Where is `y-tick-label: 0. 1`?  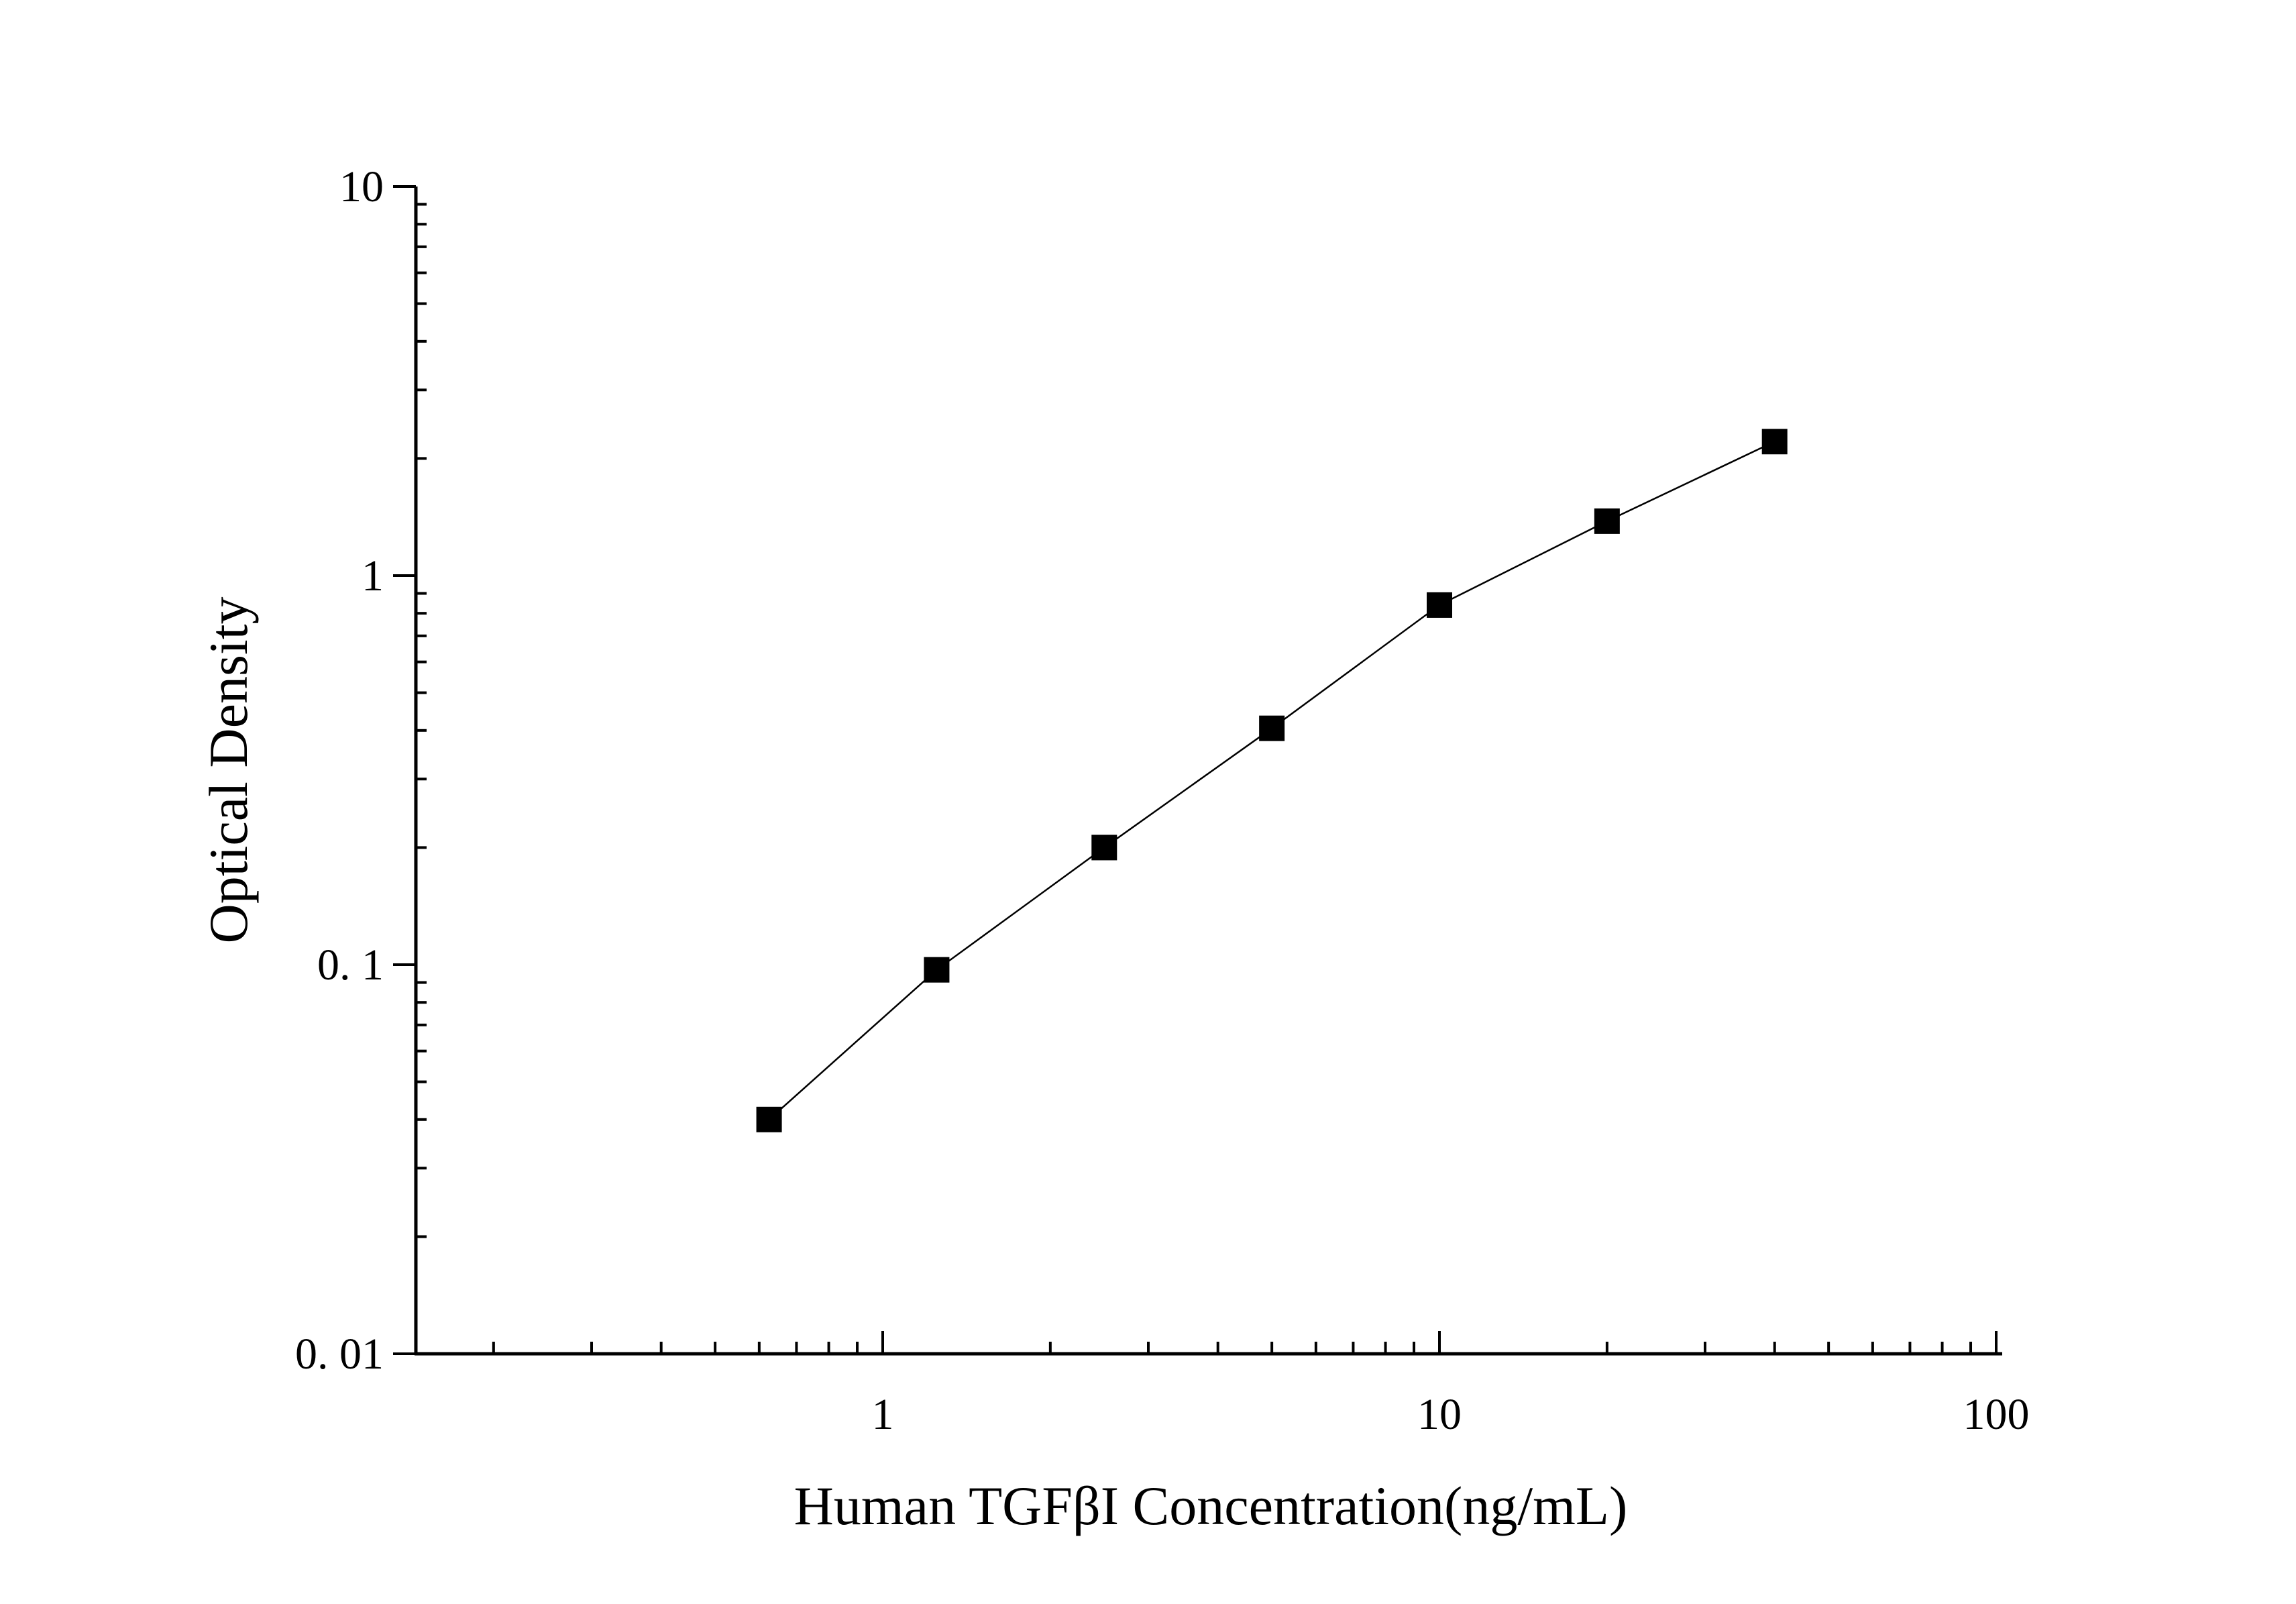
y-tick-label: 0. 1 is located at coordinates (350, 965).